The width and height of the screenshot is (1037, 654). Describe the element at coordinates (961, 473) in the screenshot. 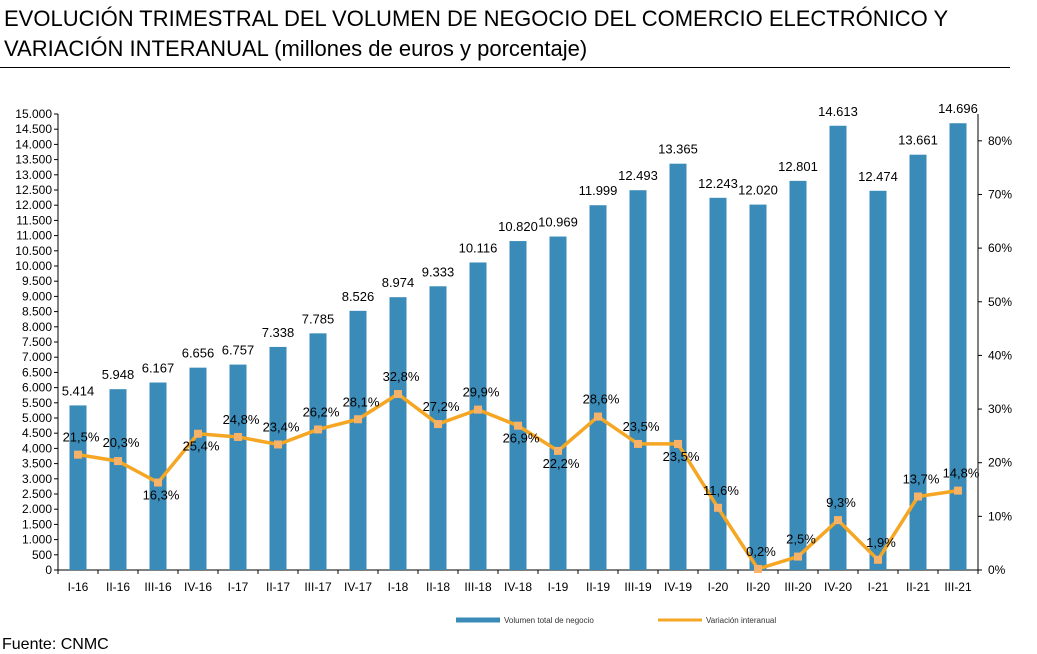

I see `line-value-label: 14,8%` at that location.